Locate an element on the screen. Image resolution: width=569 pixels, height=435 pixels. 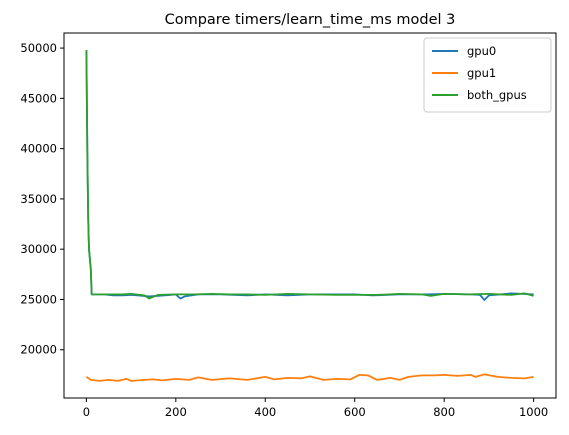
y-tick-label: 40000 is located at coordinates (38, 149).